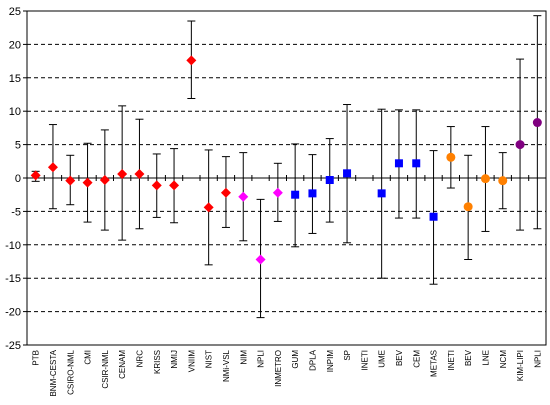 The width and height of the screenshot is (550, 405). What do you see at coordinates (347, 355) in the screenshot?
I see `category-label: SP` at bounding box center [347, 355].